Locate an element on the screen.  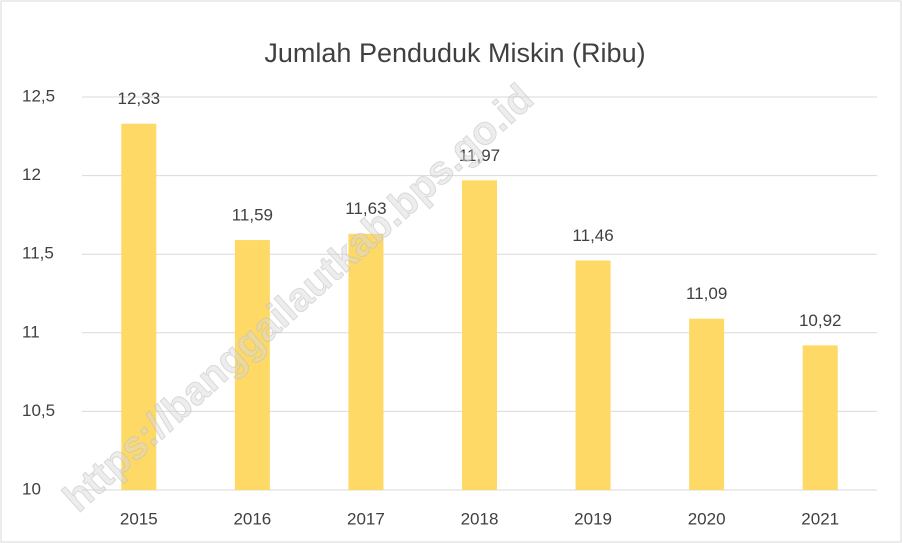
y-tick-label: 12,5 is located at coordinates (38, 95).